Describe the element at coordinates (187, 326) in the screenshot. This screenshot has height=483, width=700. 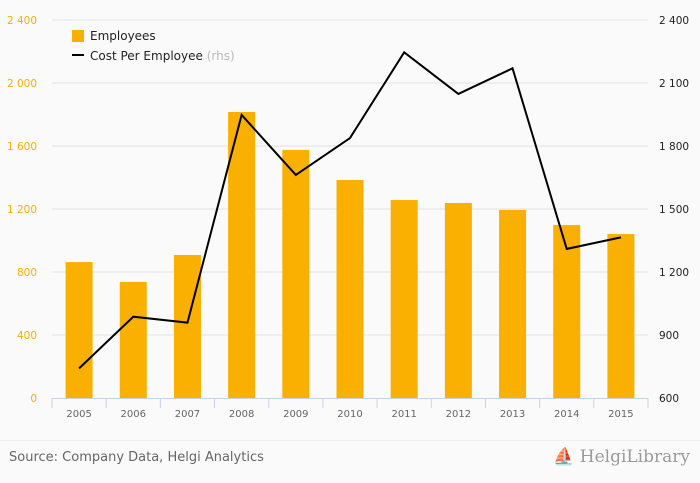
I see `bar-employees-2007` at that location.